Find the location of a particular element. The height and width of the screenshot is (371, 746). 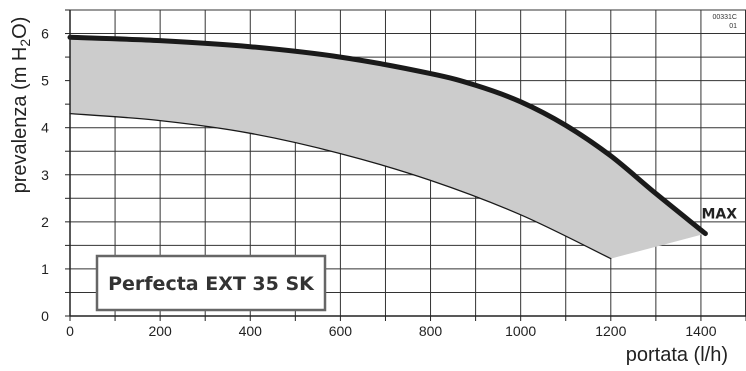

y-axis-title: prevalenza (m H2O) is located at coordinates (21, 105).